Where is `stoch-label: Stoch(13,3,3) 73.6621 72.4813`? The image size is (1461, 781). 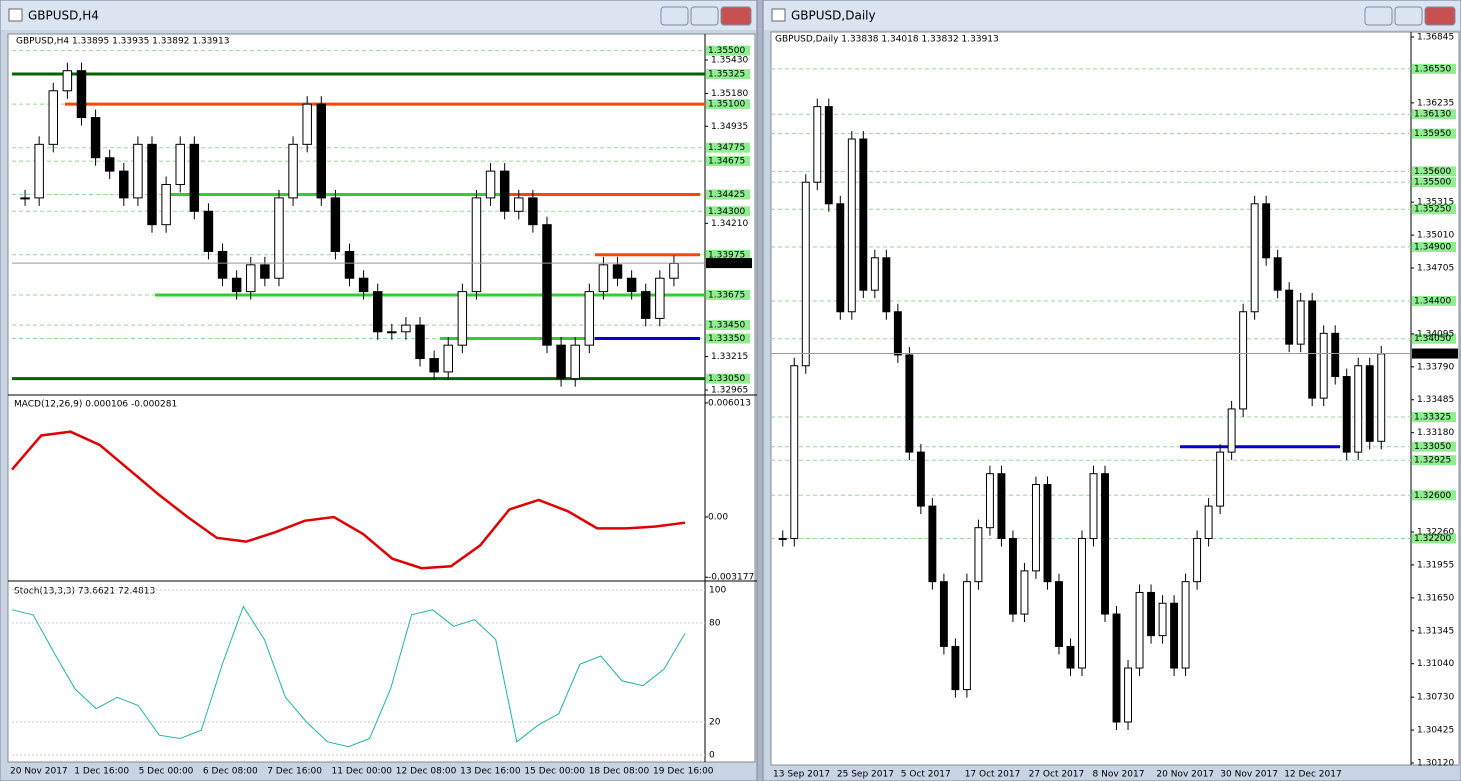 stoch-label: Stoch(13,3,3) 73.6621 72.4813 is located at coordinates (84, 592).